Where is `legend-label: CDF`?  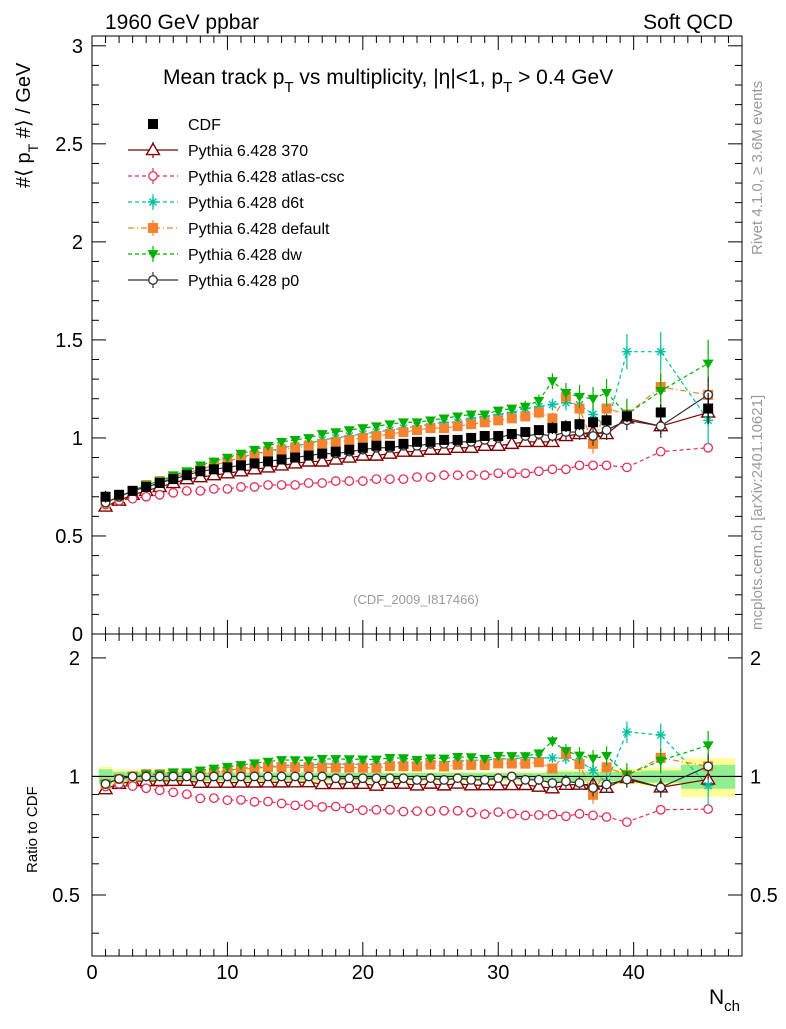 legend-label: CDF is located at coordinates (204, 125).